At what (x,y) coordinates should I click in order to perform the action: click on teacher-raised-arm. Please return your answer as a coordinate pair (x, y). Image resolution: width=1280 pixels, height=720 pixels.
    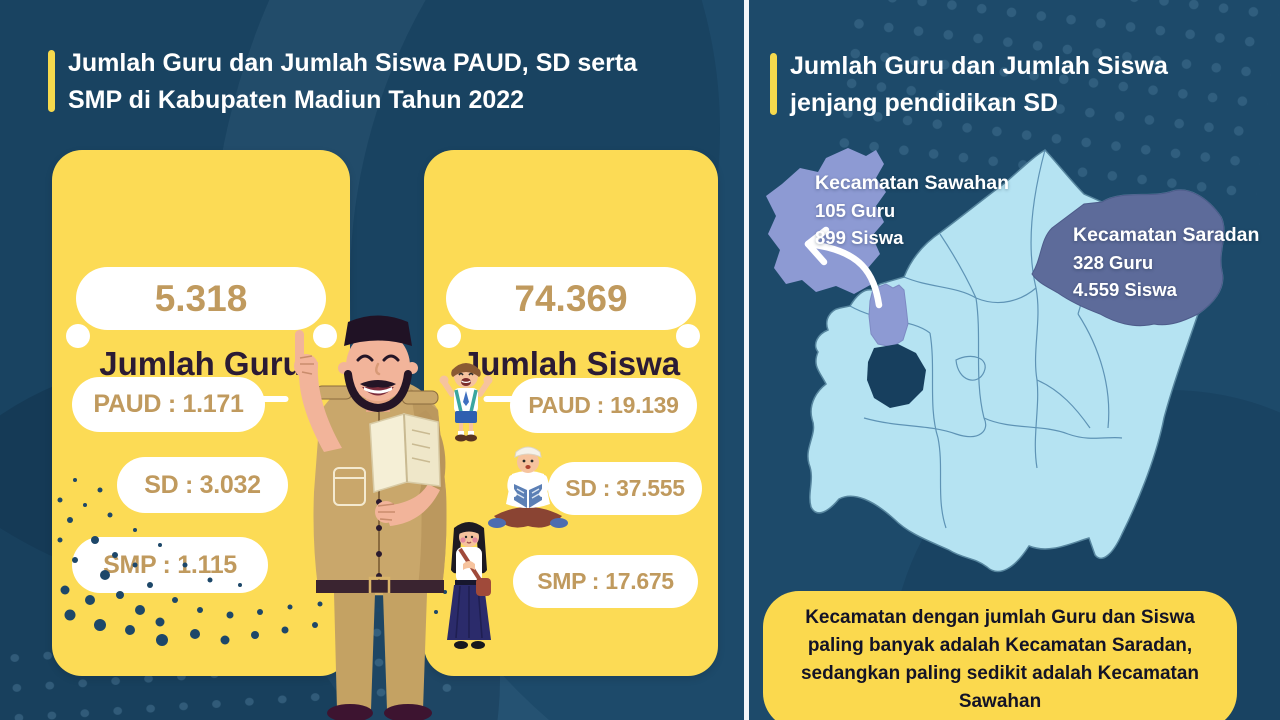
    Looking at the image, I should click on (320, 407).